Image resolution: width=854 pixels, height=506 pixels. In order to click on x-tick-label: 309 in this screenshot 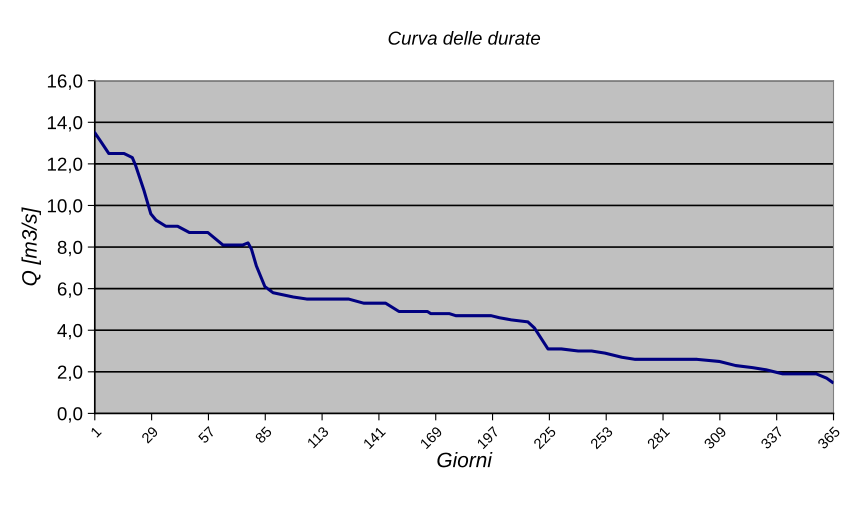, I will do `click(715, 438)`.